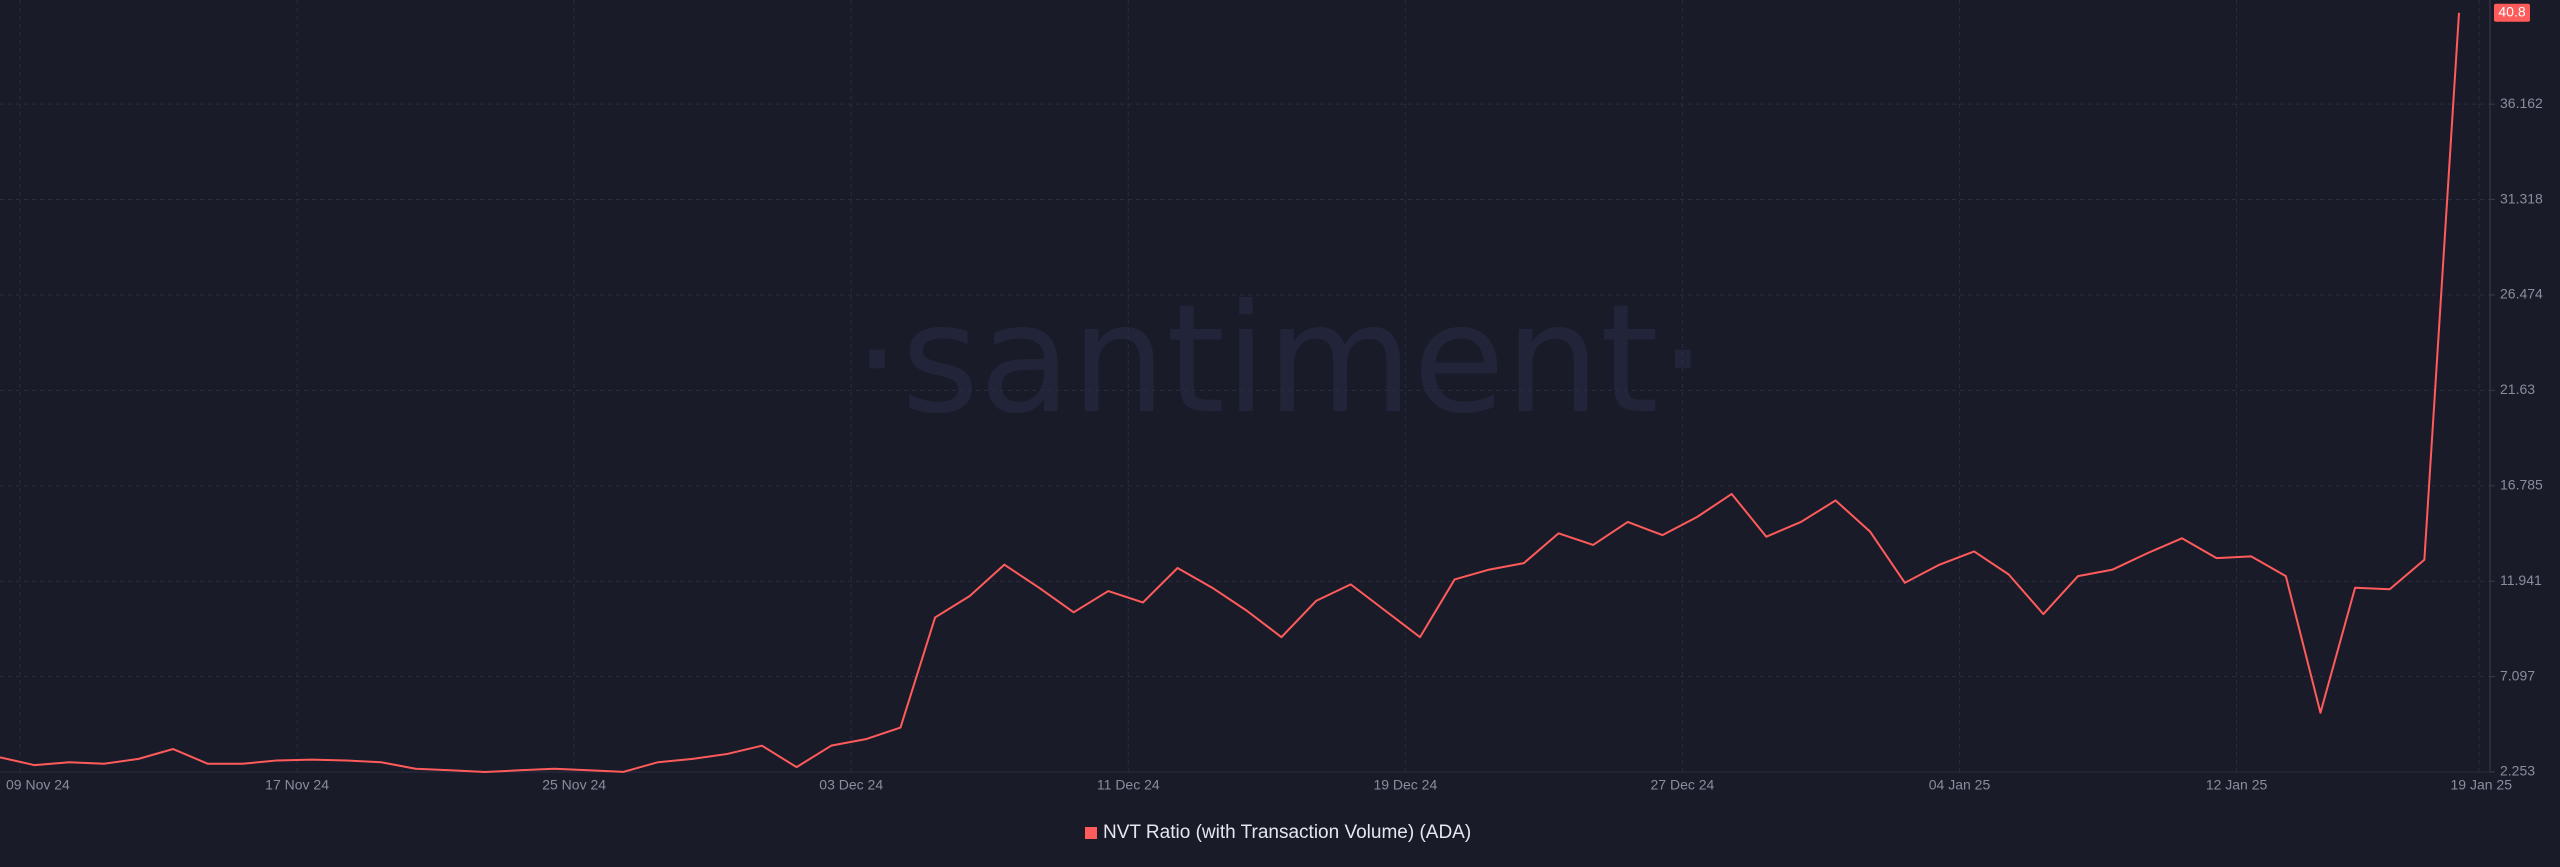 Image resolution: width=2560 pixels, height=867 pixels. What do you see at coordinates (851, 785) in the screenshot?
I see `x-tick-label: 03 Dec 24` at bounding box center [851, 785].